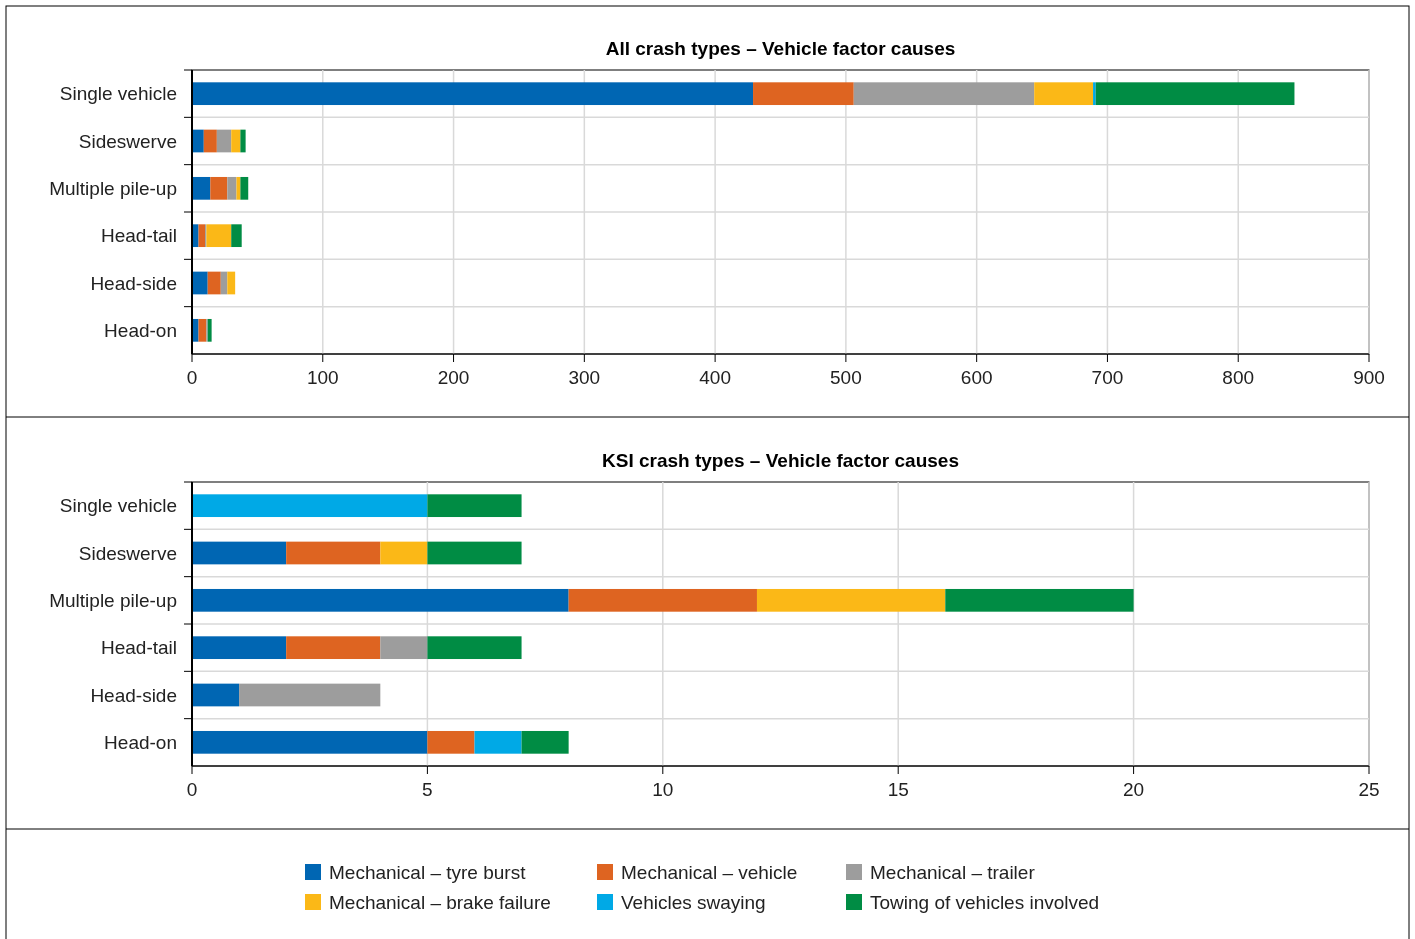 This screenshot has width=1415, height=939. Describe the element at coordinates (1107, 377) in the screenshot. I see `x-tick-label: 700` at that location.